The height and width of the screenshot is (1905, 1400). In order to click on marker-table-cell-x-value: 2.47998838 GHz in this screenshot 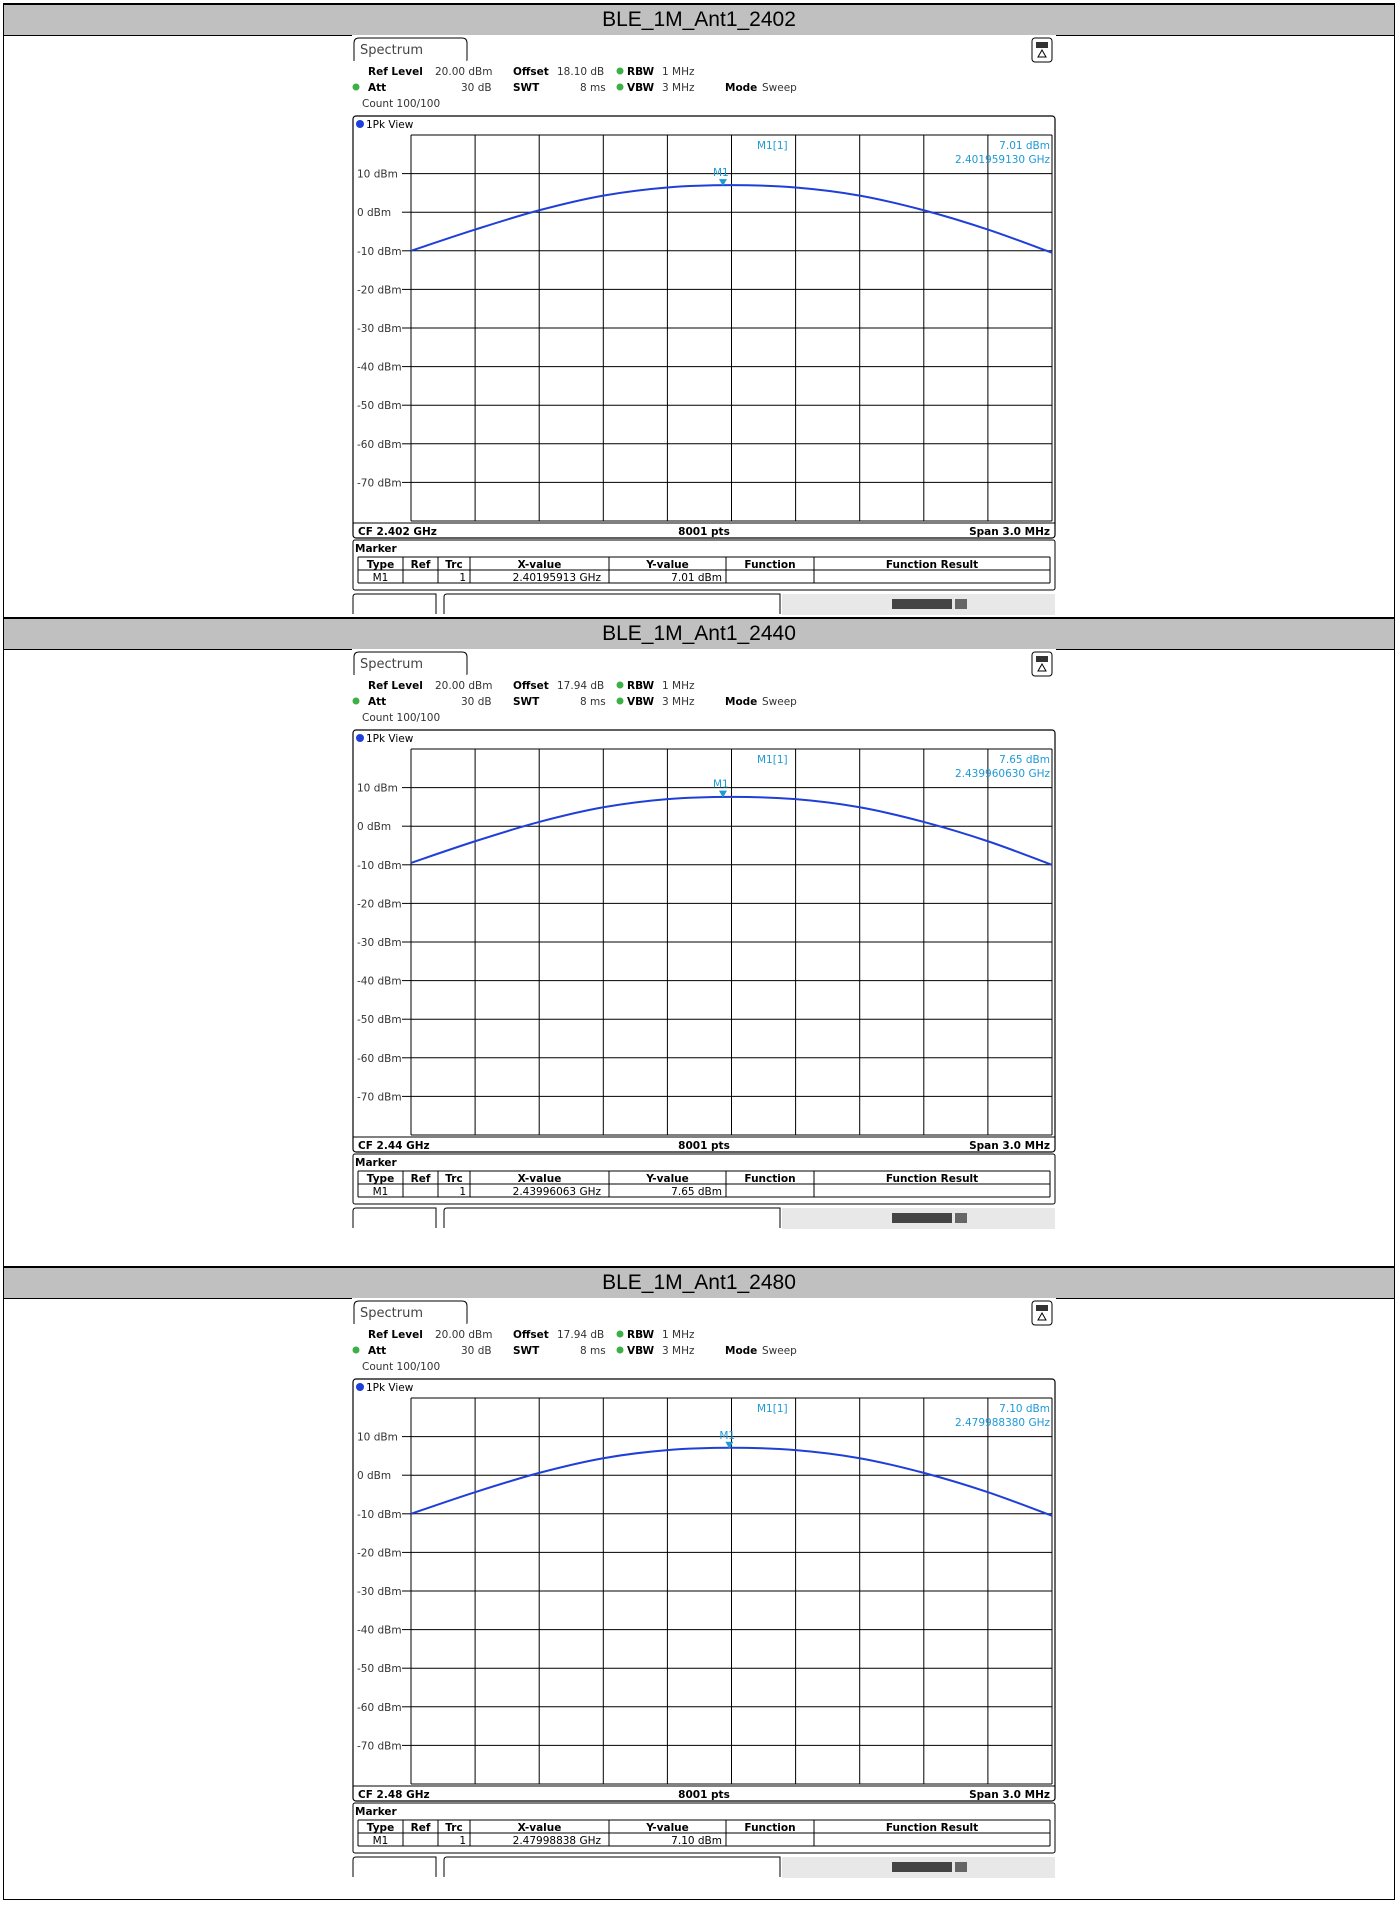, I will do `click(557, 1841)`.